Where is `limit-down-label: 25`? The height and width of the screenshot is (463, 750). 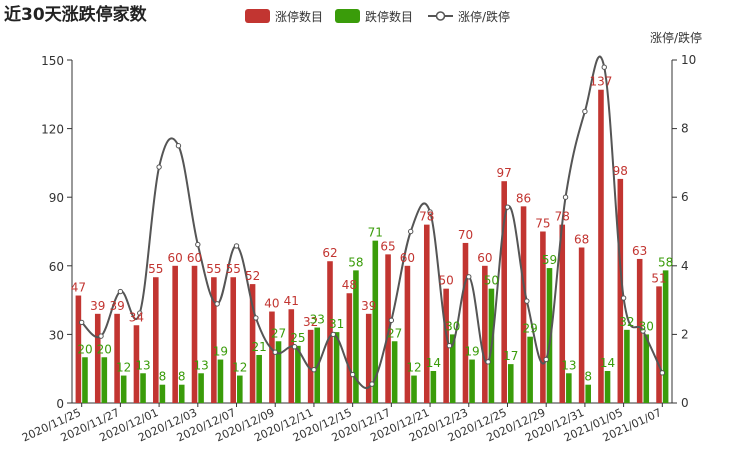
limit-down-label: 25 is located at coordinates (297, 338).